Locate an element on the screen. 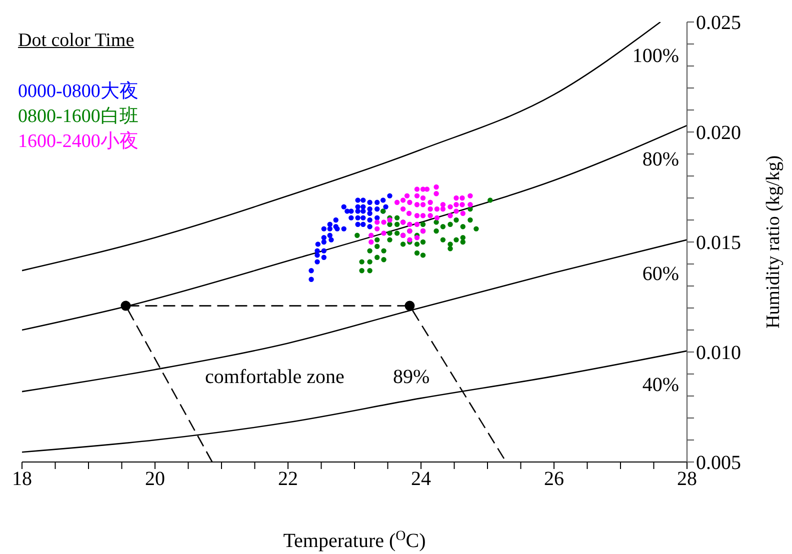 This screenshot has height=554, width=792. y-tick-label: 0.005 is located at coordinates (718, 463).